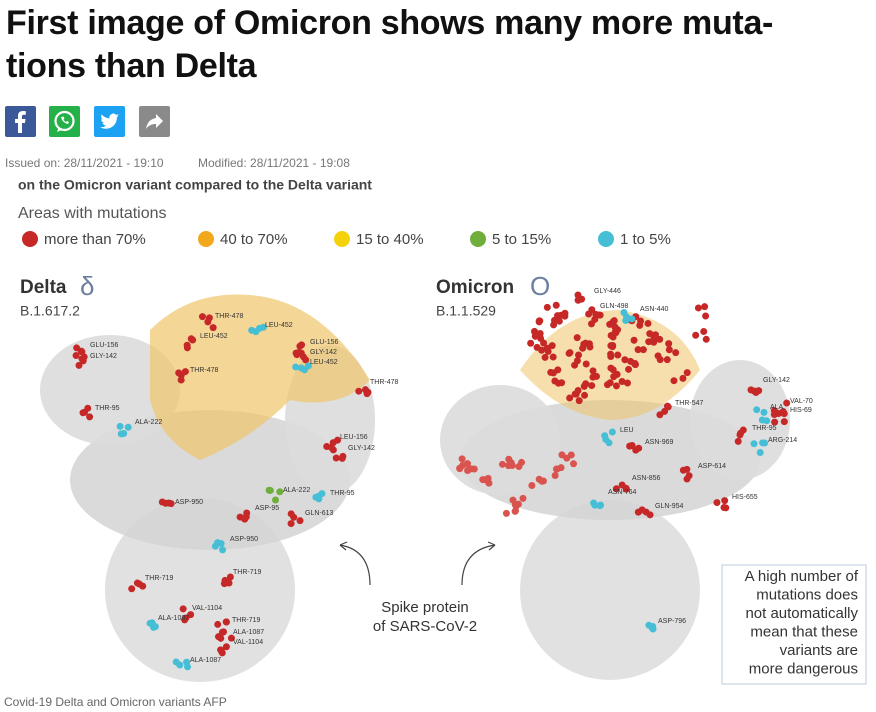 The height and width of the screenshot is (712, 876). I want to click on legend-label: 40 to 70%, so click(254, 239).